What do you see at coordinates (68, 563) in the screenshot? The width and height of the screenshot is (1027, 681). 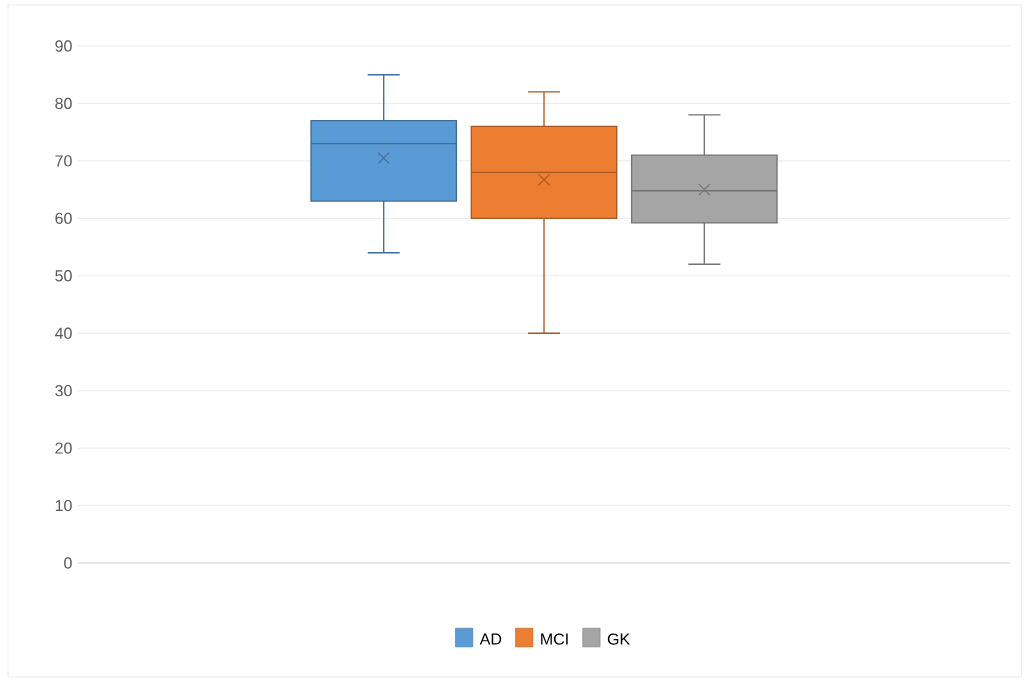 I see `y-tick-label: 0` at bounding box center [68, 563].